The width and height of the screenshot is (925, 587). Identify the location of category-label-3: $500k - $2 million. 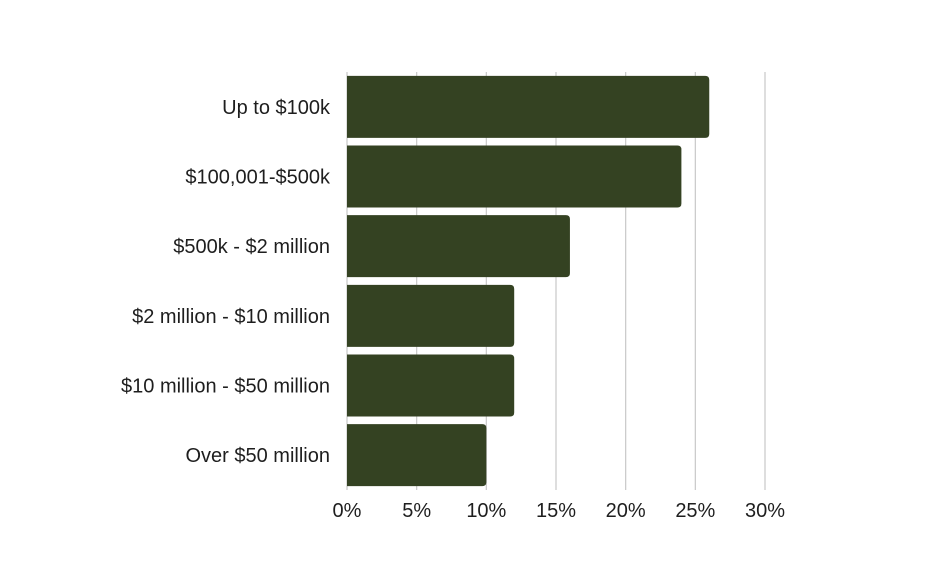
(251, 247).